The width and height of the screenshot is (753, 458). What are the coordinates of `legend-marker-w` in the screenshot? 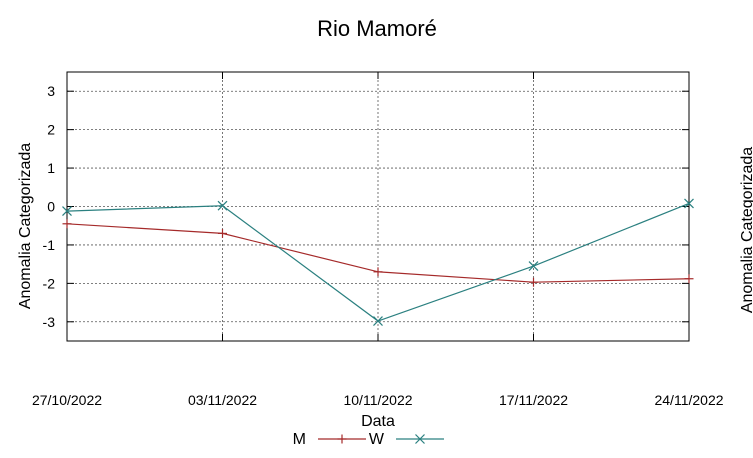 It's located at (420, 439).